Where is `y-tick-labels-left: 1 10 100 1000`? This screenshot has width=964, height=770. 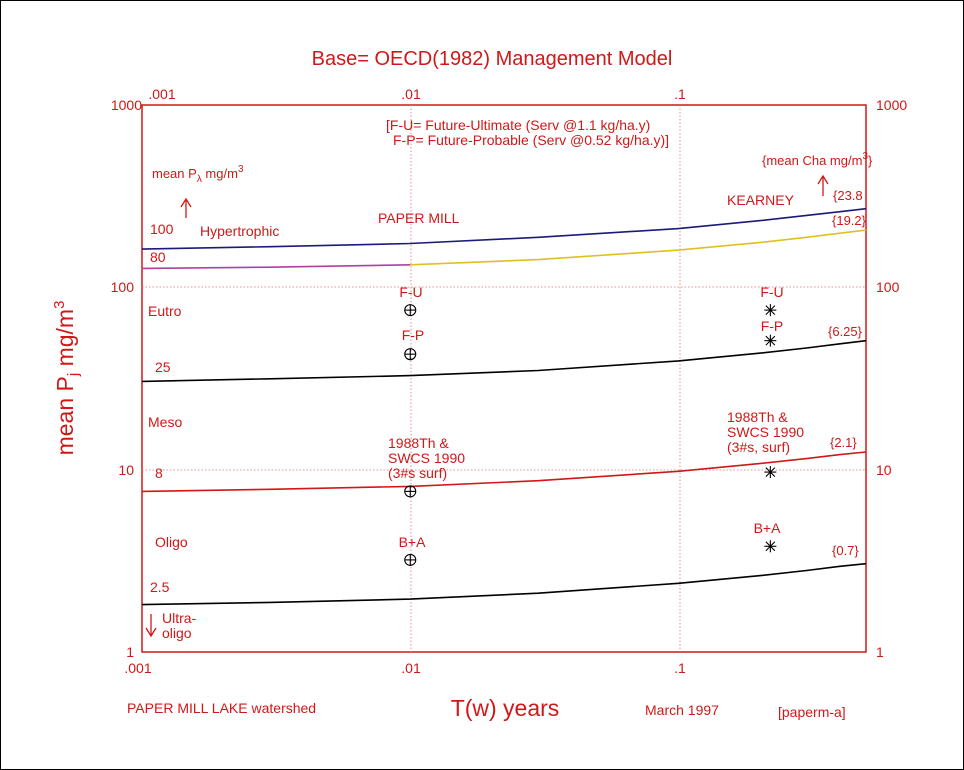 y-tick-labels-left: 1 10 100 1000 is located at coordinates (127, 378).